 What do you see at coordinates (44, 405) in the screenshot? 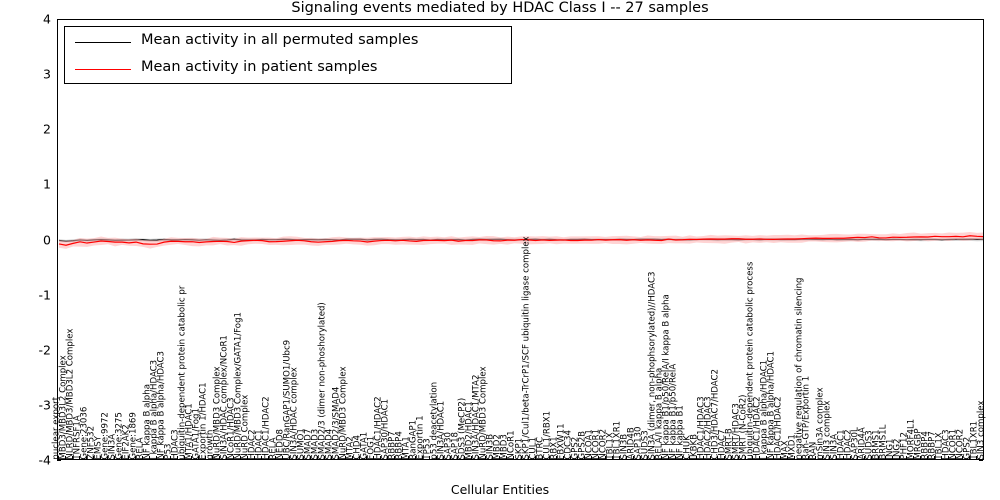
I see `y-tick-label: -3` at bounding box center [44, 405].